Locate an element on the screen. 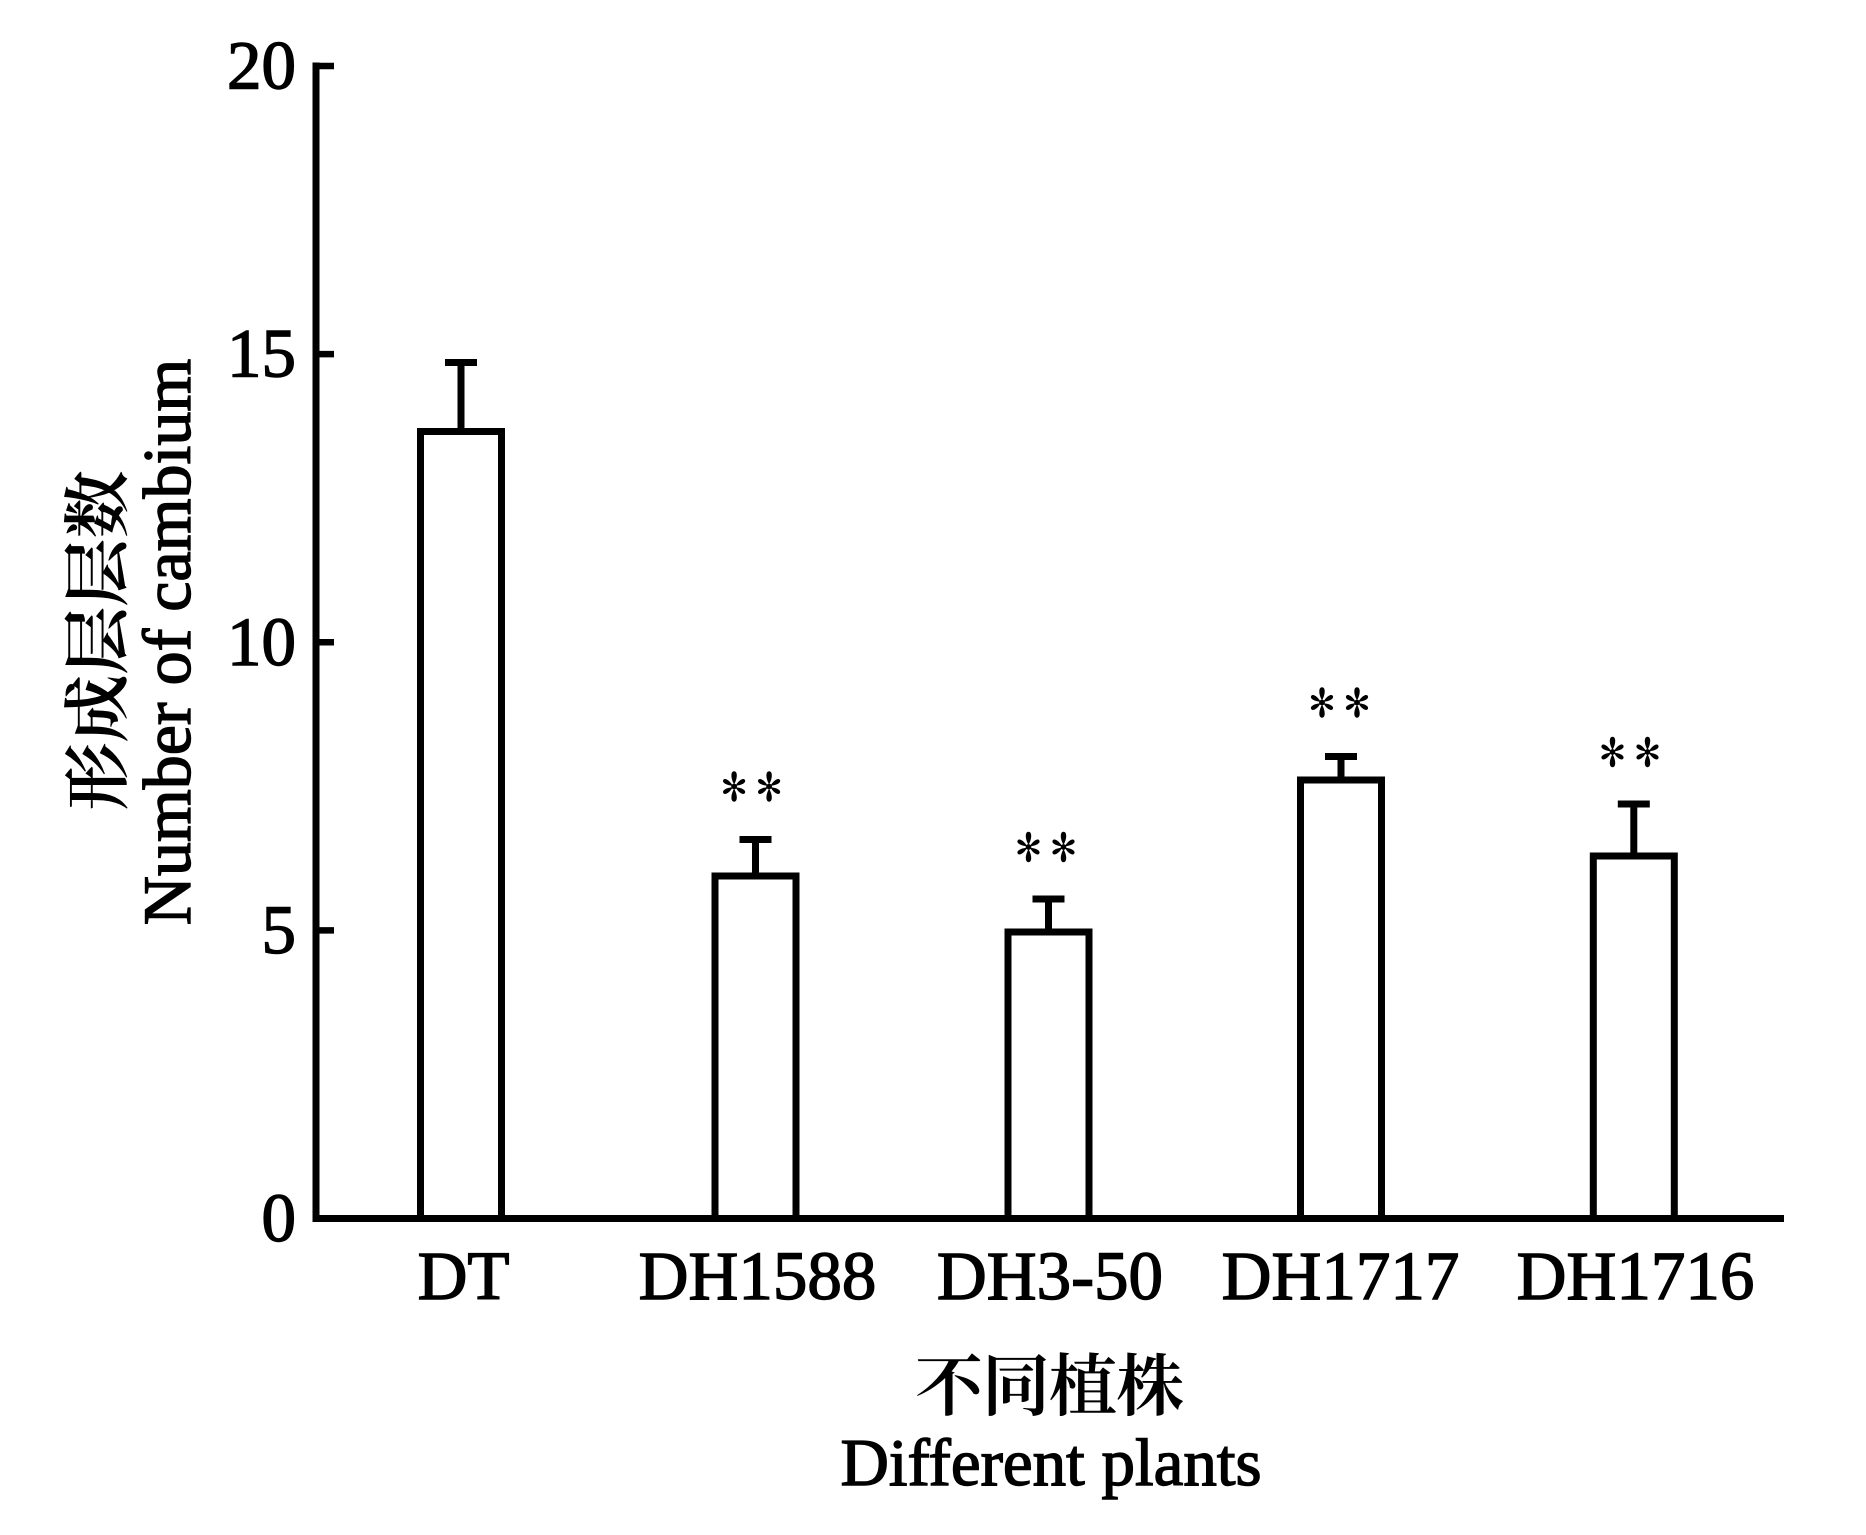 This screenshot has width=1866, height=1535. svg-text: DH1717 is located at coordinates (1341, 1276).